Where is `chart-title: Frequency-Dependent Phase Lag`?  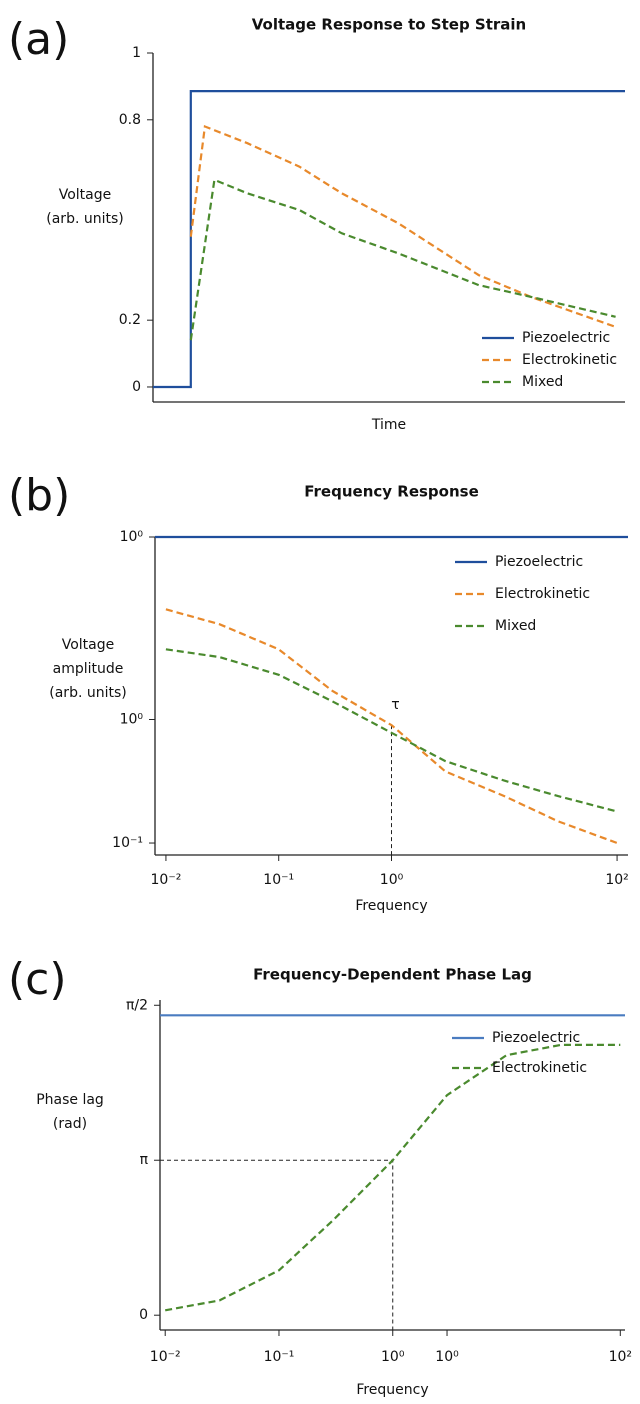 chart-title: Frequency-Dependent Phase Lag is located at coordinates (392, 975).